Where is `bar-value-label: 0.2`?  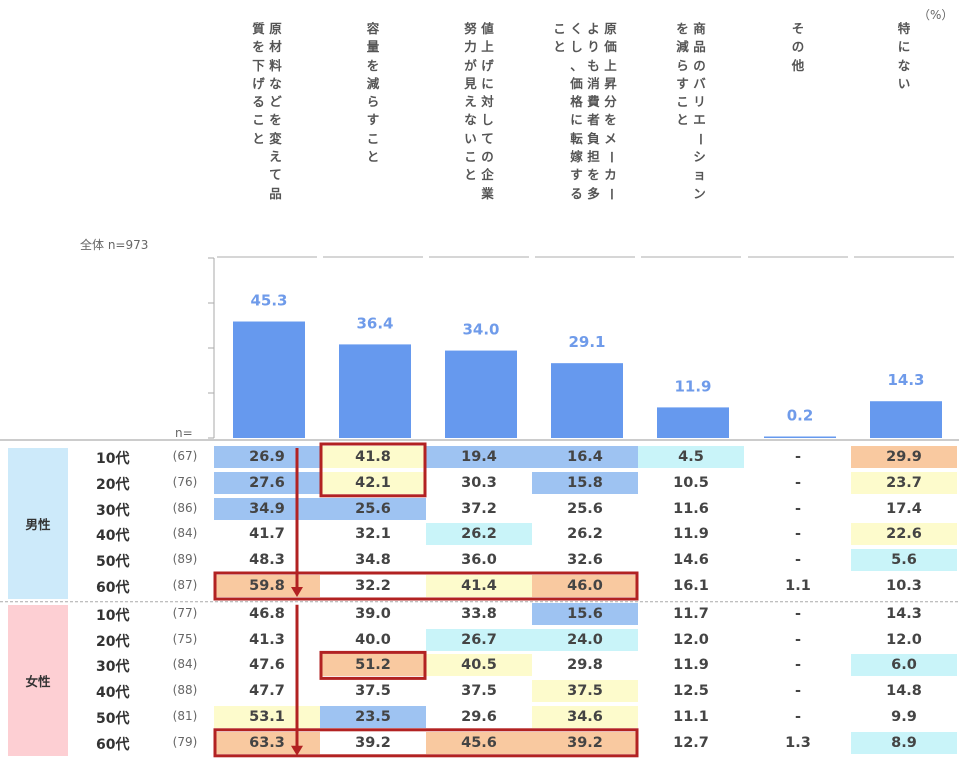 bar-value-label: 0.2 is located at coordinates (800, 416).